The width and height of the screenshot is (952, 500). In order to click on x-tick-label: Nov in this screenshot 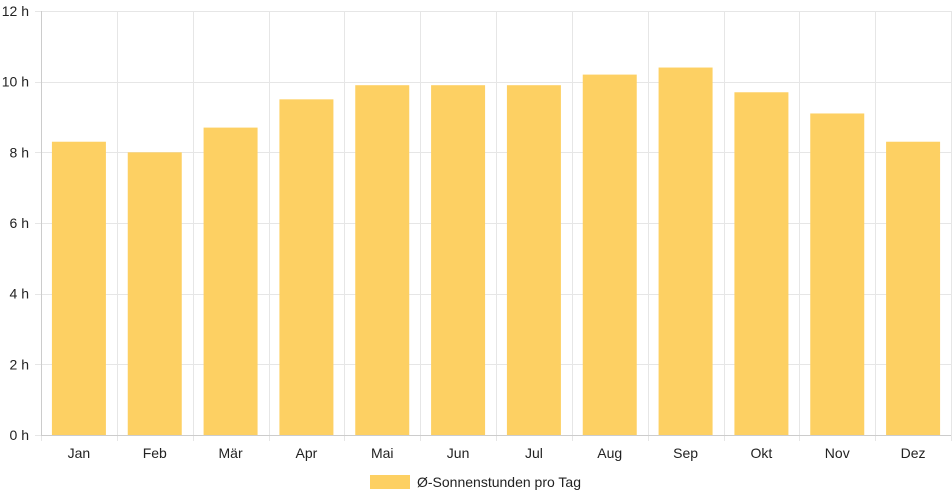, I will do `click(837, 453)`.